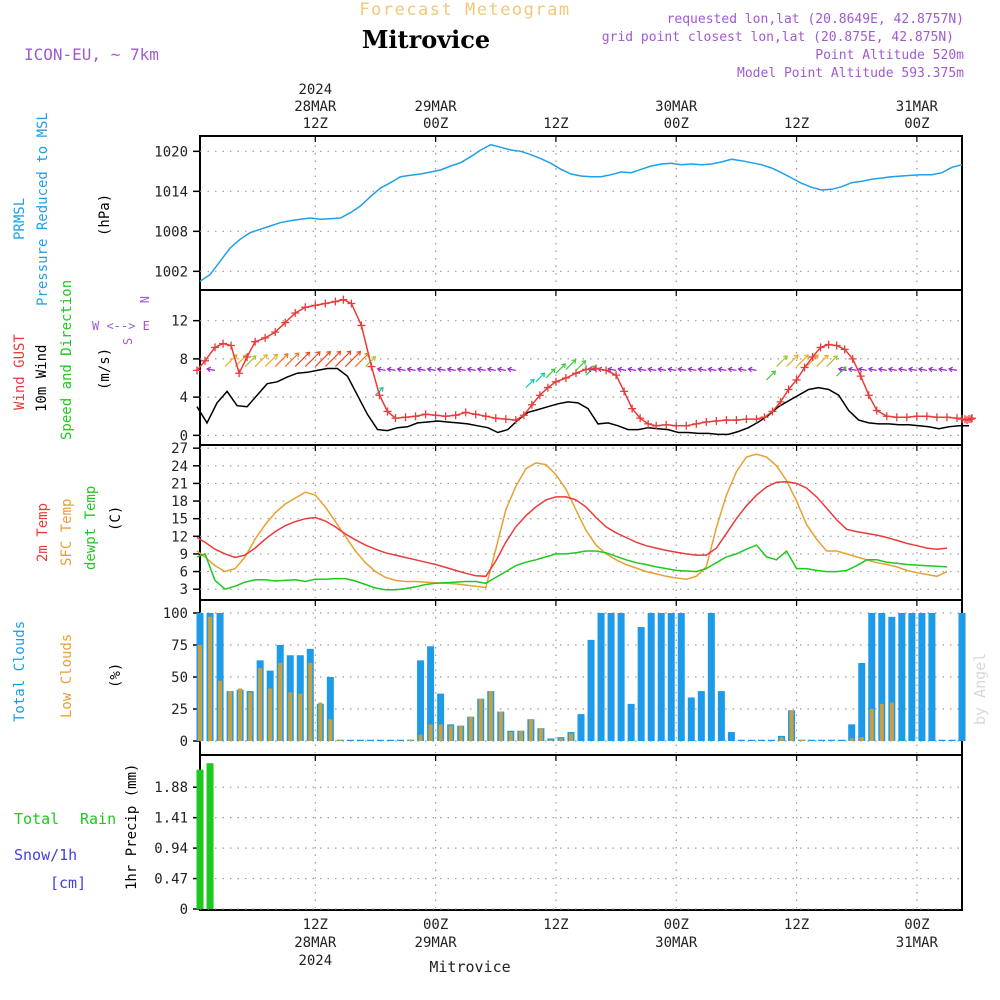 This screenshot has height=1000, width=1000. What do you see at coordinates (581, 213) in the screenshot?
I see `pressure-panel` at bounding box center [581, 213].